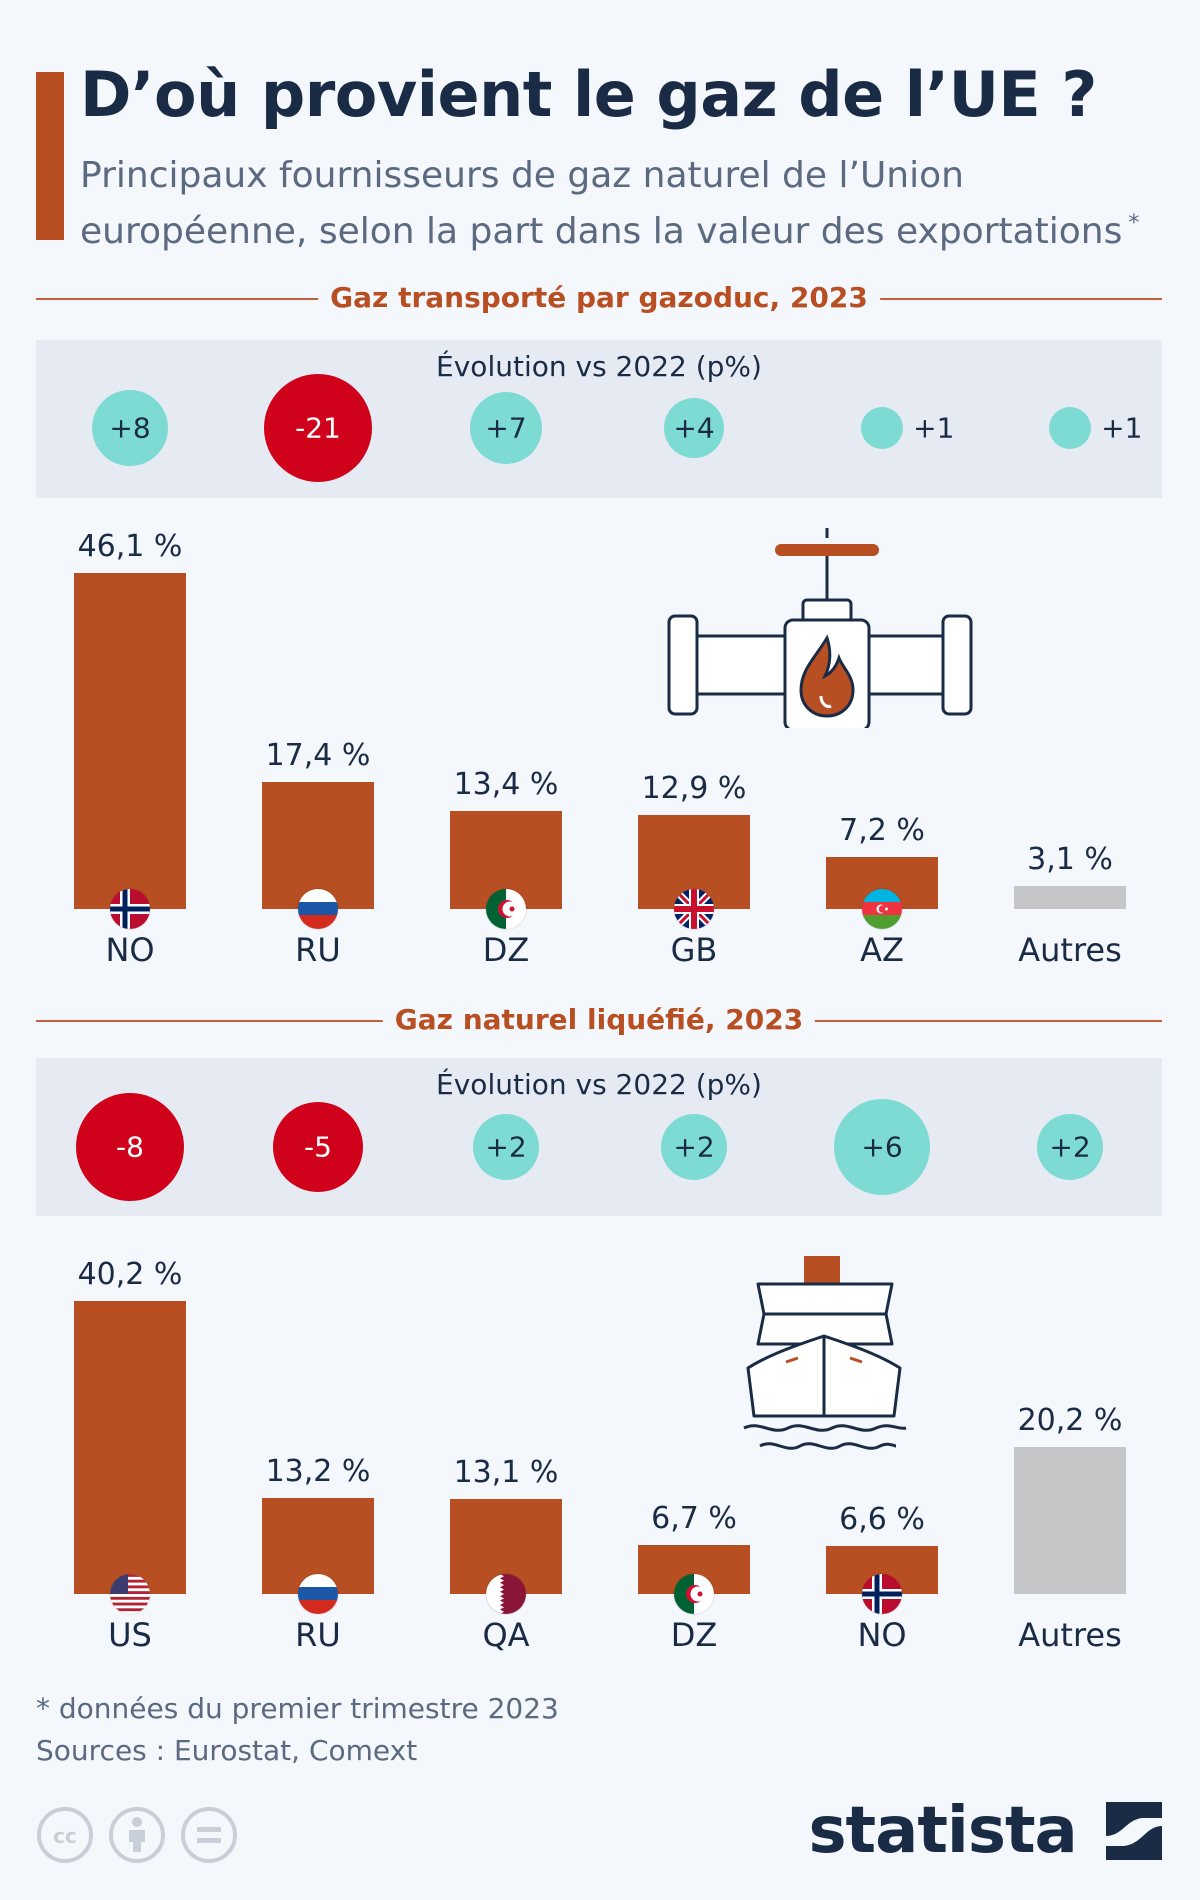 Image resolution: width=1200 pixels, height=1900 pixels. I want to click on lng-tanker-ship-icon, so click(825, 1353).